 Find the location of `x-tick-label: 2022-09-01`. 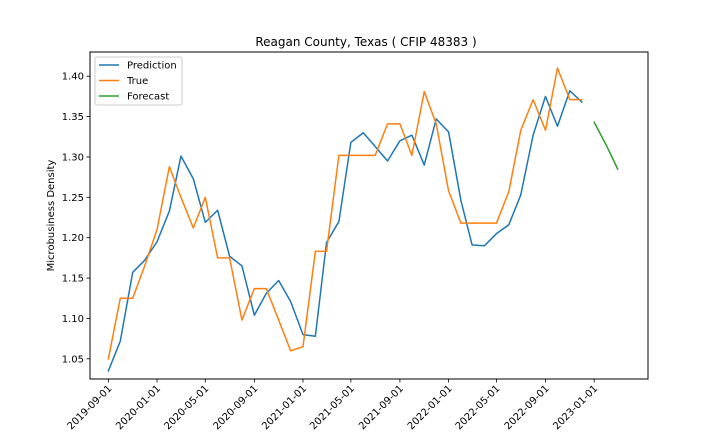

x-tick-label: 2022-09-01 is located at coordinates (527, 407).